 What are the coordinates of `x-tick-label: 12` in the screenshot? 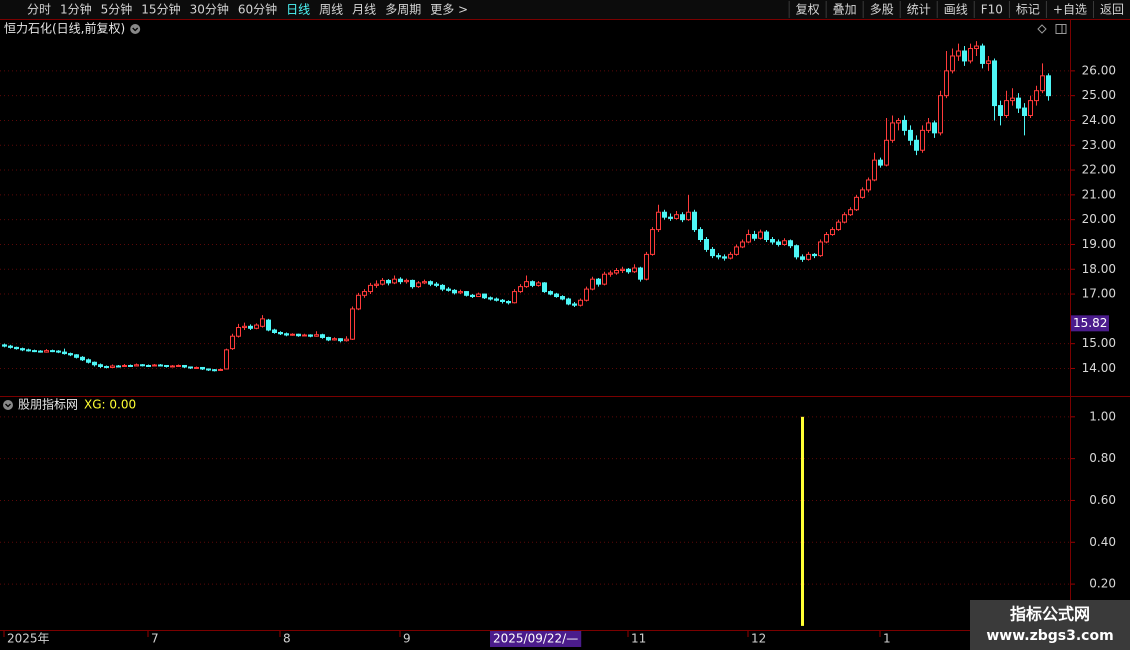 It's located at (758, 639).